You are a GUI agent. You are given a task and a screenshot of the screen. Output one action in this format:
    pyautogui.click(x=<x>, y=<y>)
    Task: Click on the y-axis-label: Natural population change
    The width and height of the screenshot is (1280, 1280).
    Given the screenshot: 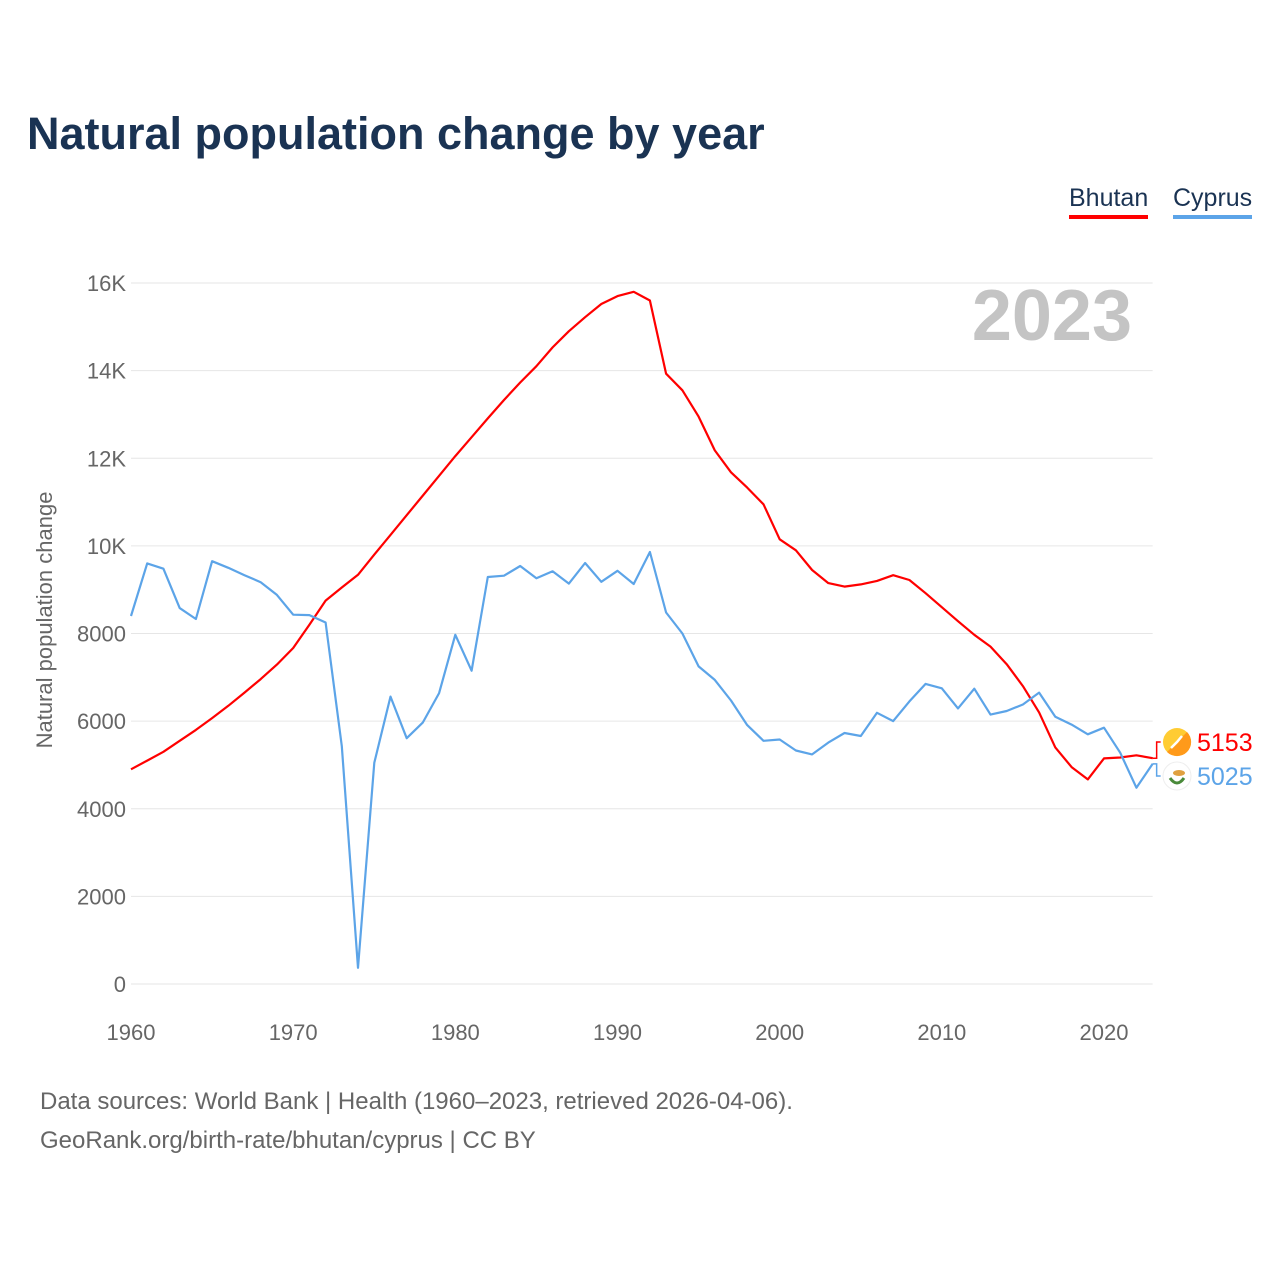 What is the action you would take?
    pyautogui.click(x=44, y=620)
    